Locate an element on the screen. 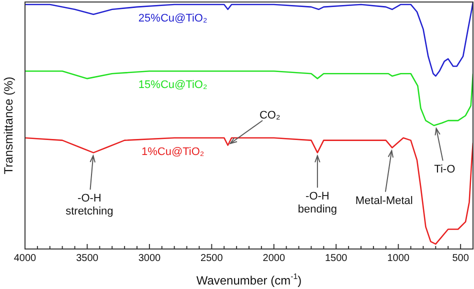  x-tick-label: 2500 is located at coordinates (212, 258).